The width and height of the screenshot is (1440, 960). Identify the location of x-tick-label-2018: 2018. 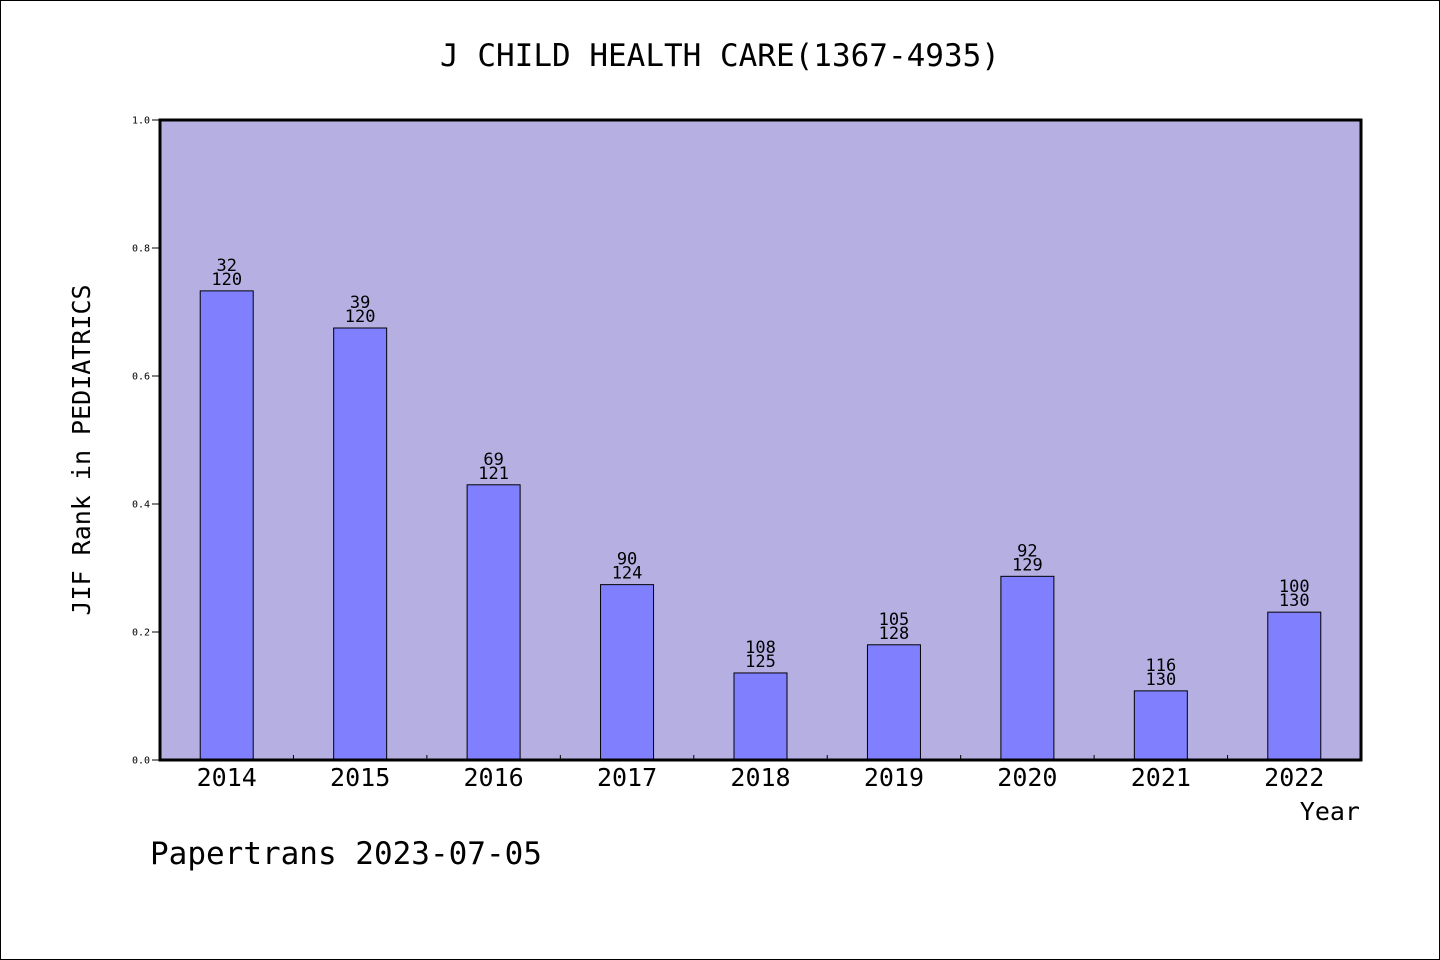
(760, 777).